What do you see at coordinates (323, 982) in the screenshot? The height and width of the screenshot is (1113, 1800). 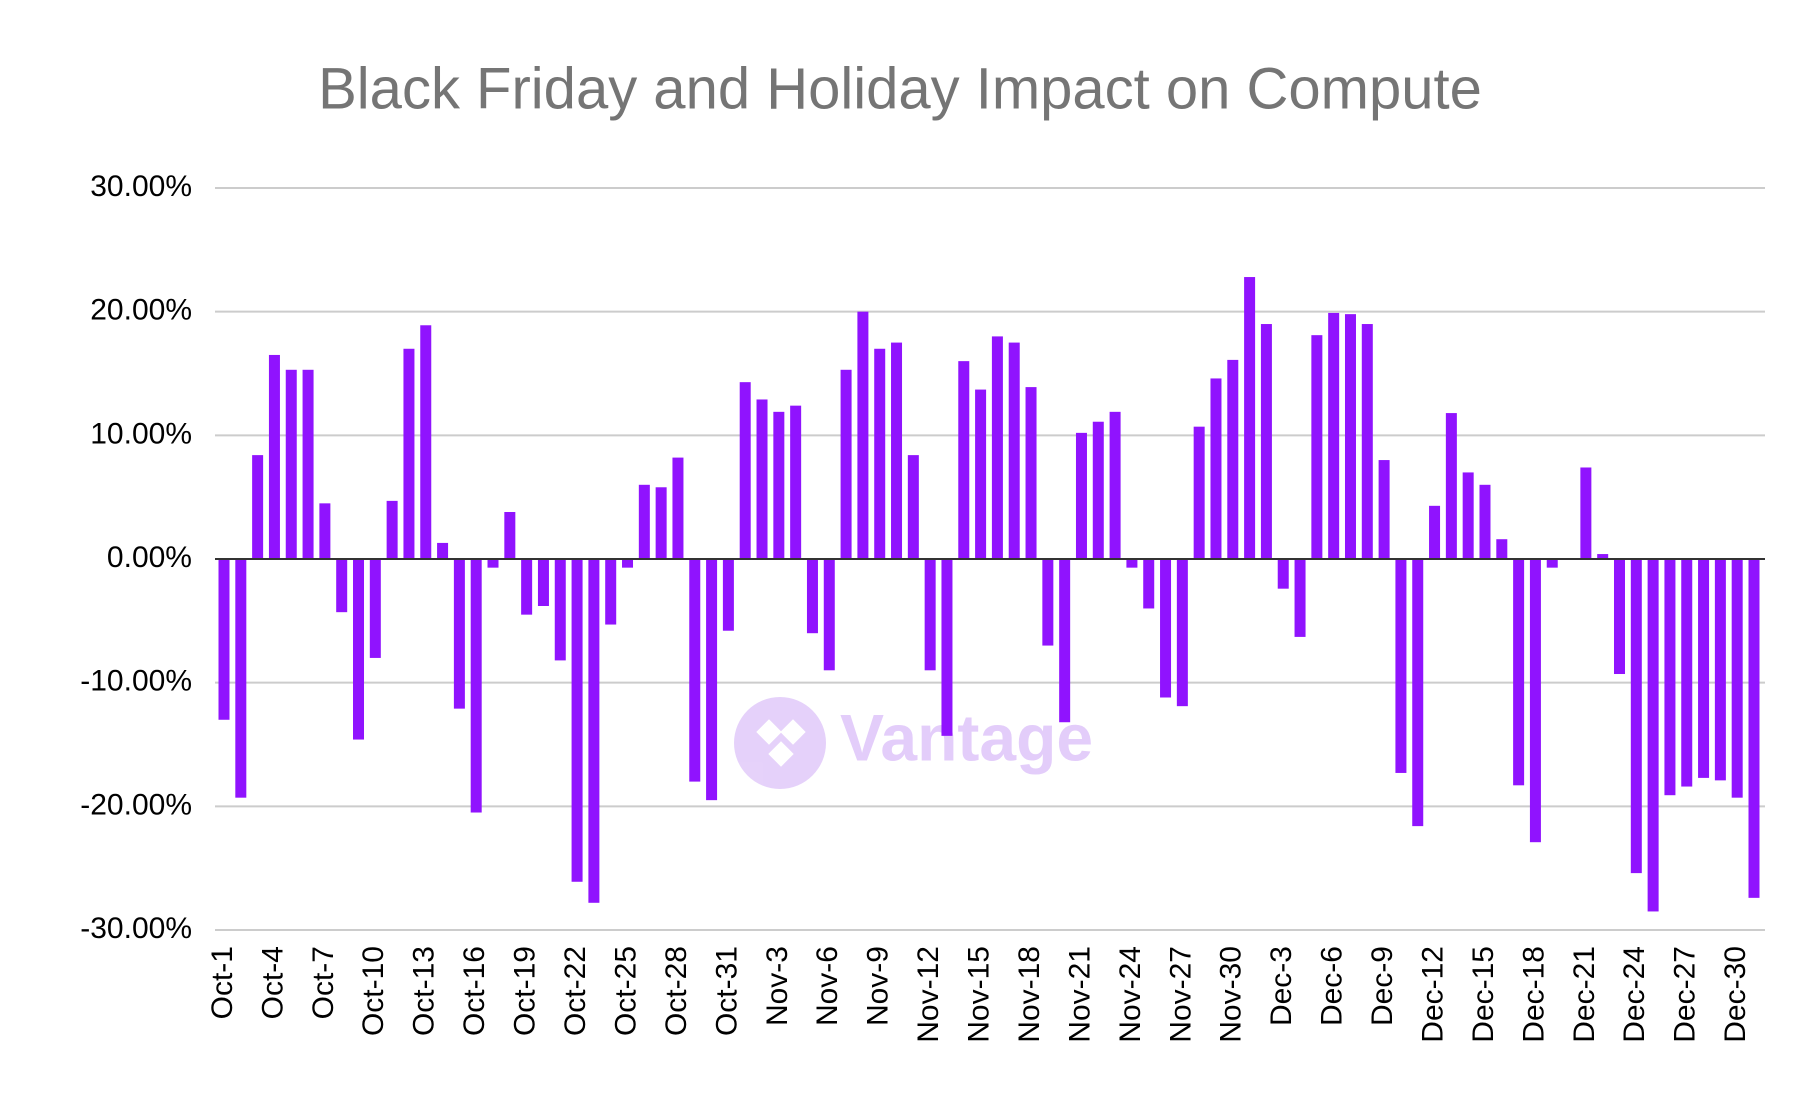 I see `x-tick-label: Oct-7` at bounding box center [323, 982].